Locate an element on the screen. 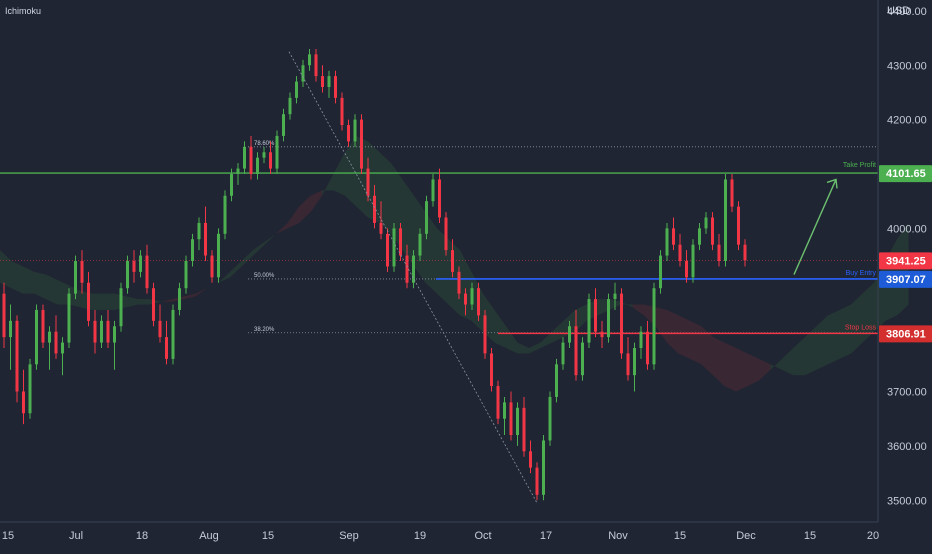 This screenshot has height=554, width=932. x-tick-label: 18 is located at coordinates (142, 536).